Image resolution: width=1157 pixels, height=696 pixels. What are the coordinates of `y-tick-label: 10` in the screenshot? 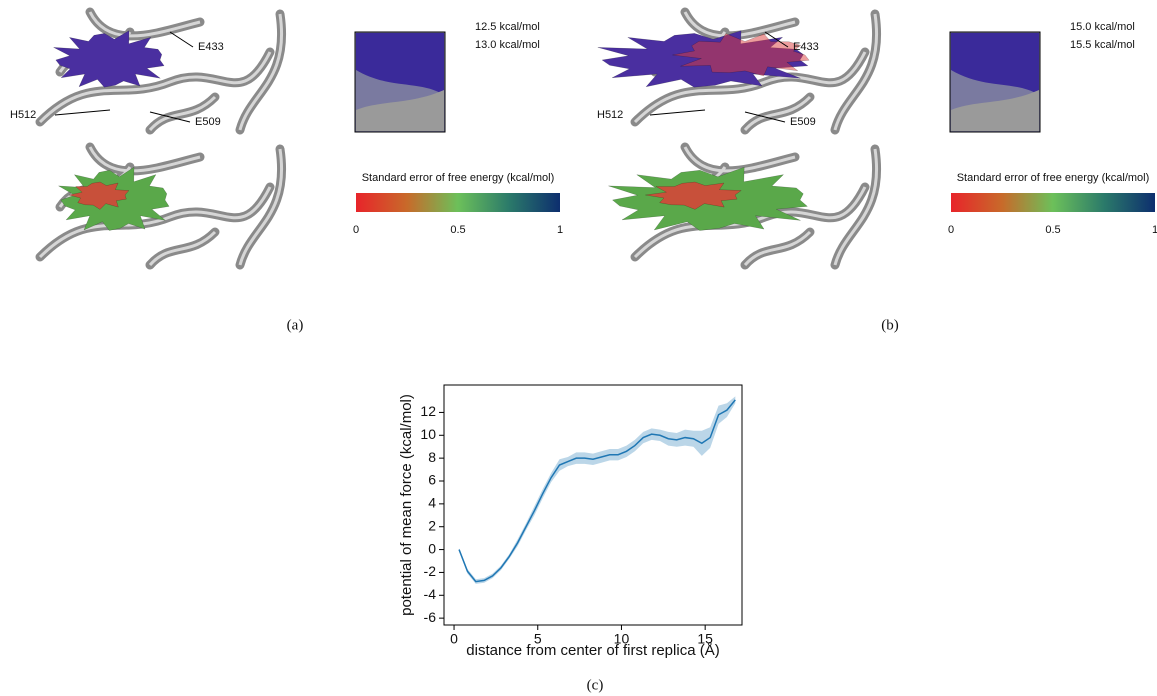 It's located at (428, 434).